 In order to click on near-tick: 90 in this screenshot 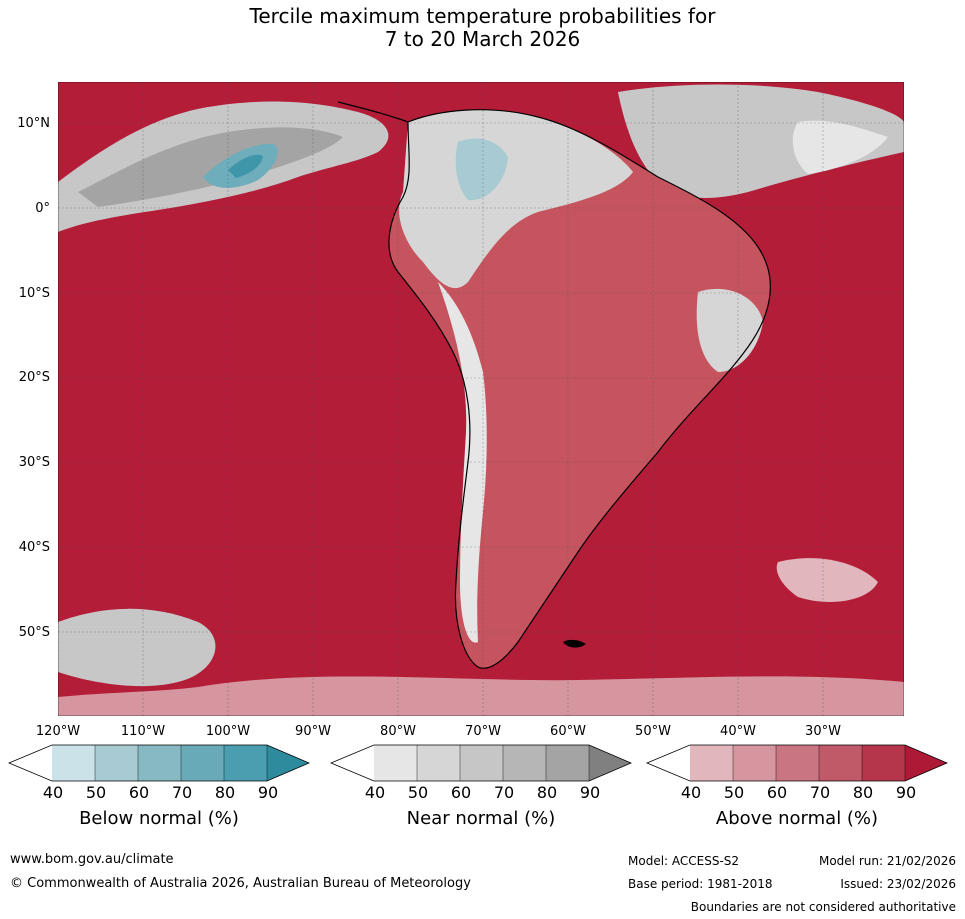, I will do `click(590, 792)`.